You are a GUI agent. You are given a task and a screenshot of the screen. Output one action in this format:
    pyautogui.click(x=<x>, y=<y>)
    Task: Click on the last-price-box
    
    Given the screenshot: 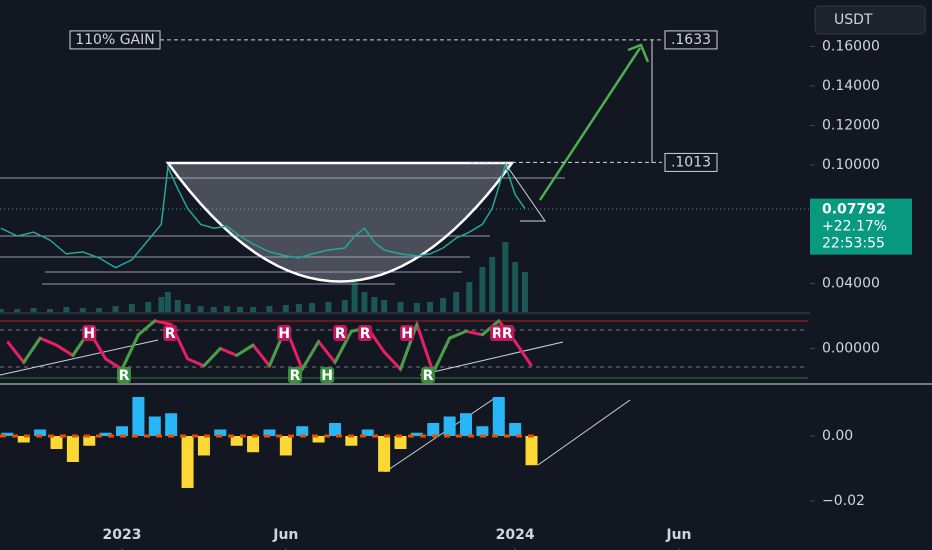 What is the action you would take?
    pyautogui.click(x=861, y=226)
    